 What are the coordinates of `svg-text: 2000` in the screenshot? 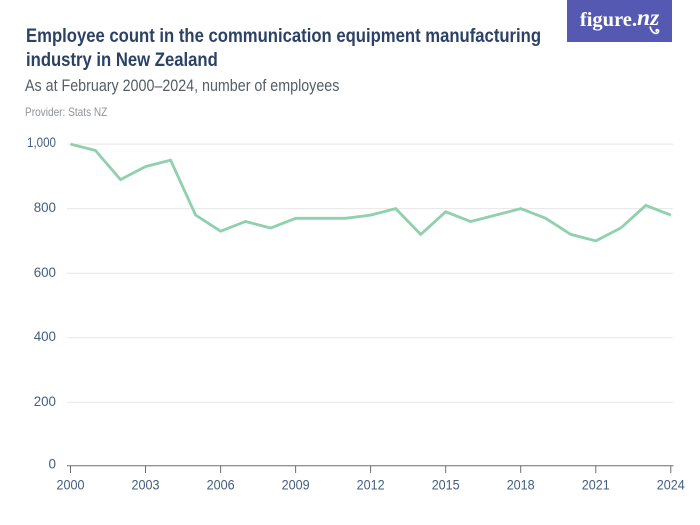 It's located at (71, 485).